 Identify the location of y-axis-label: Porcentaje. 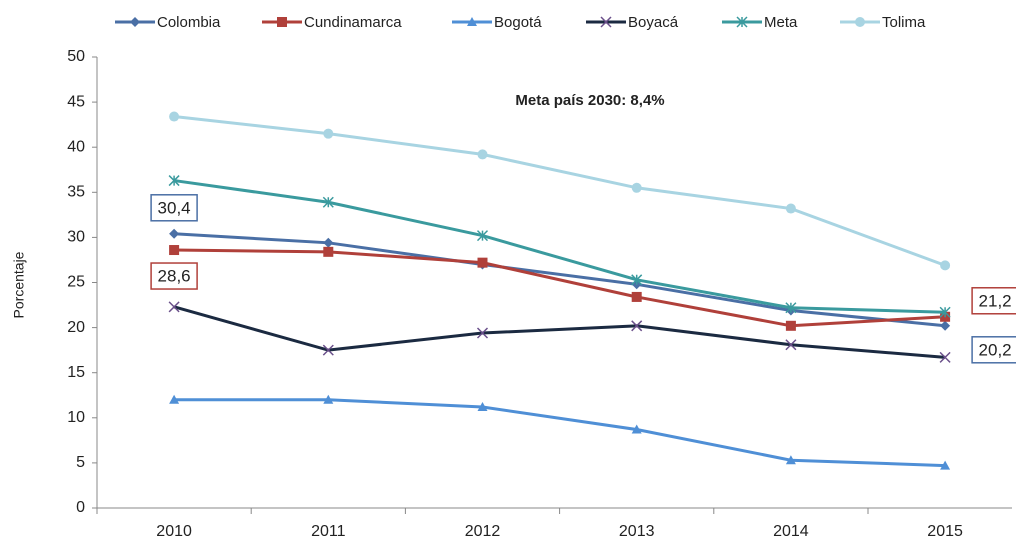
(19, 284).